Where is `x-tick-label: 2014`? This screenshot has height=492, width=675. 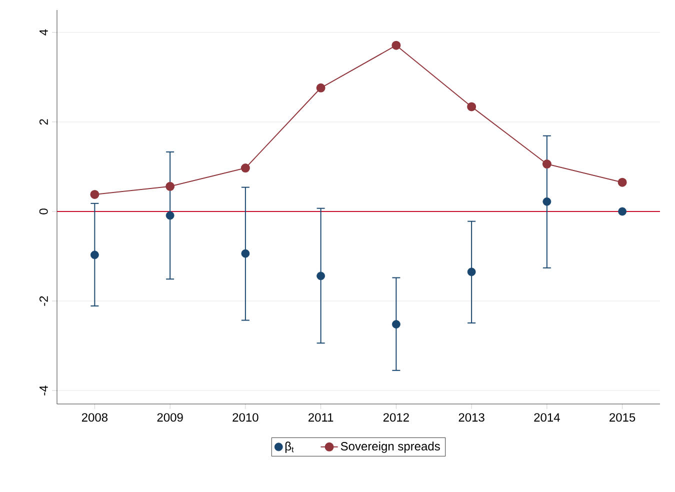
x-tick-label: 2014 is located at coordinates (547, 417).